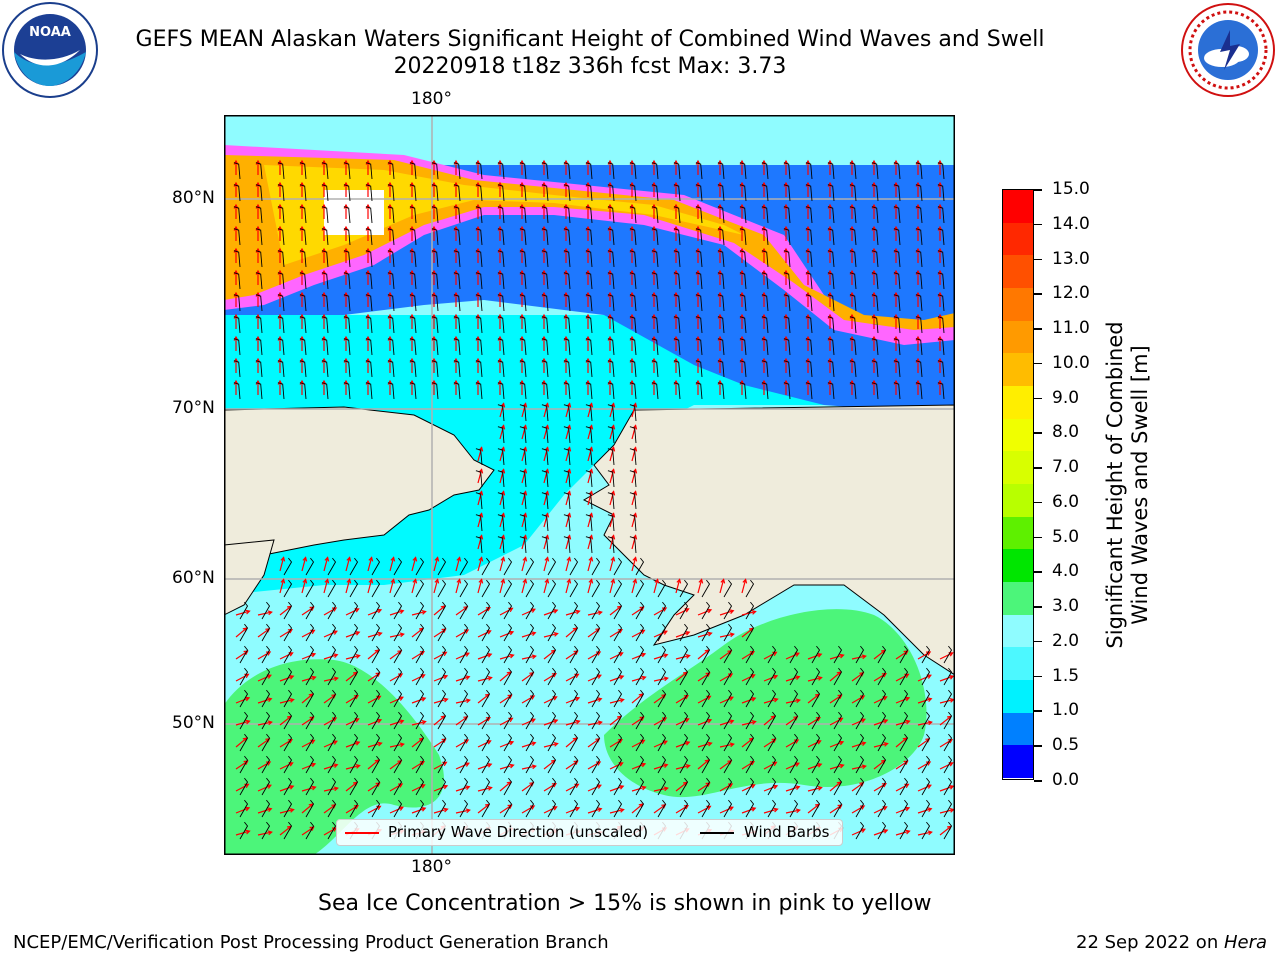 The width and height of the screenshot is (1280, 960). Describe the element at coordinates (1071, 293) in the screenshot. I see `colorbar-label: 12.0` at that location.